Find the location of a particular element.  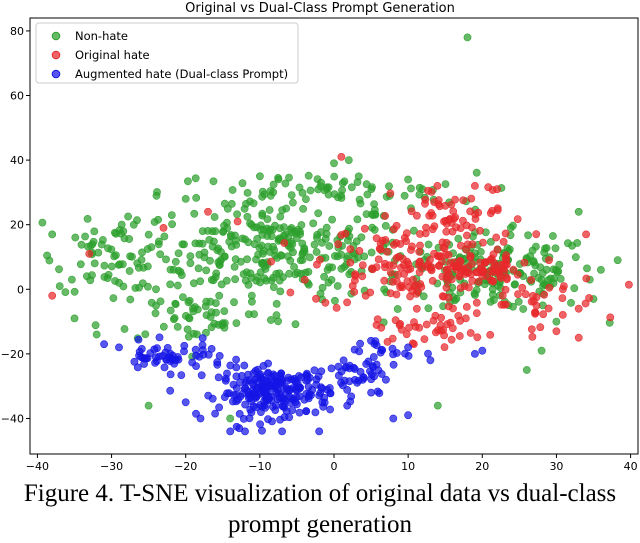

y-tick-label: 0 is located at coordinates (20, 289).